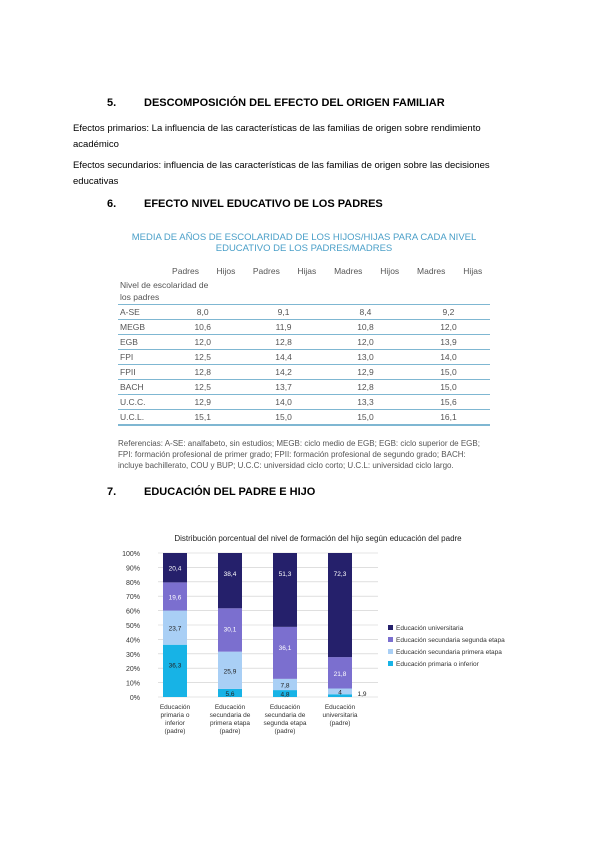 The image size is (600, 848). I want to click on y-tick-label: 30%, so click(133, 655).